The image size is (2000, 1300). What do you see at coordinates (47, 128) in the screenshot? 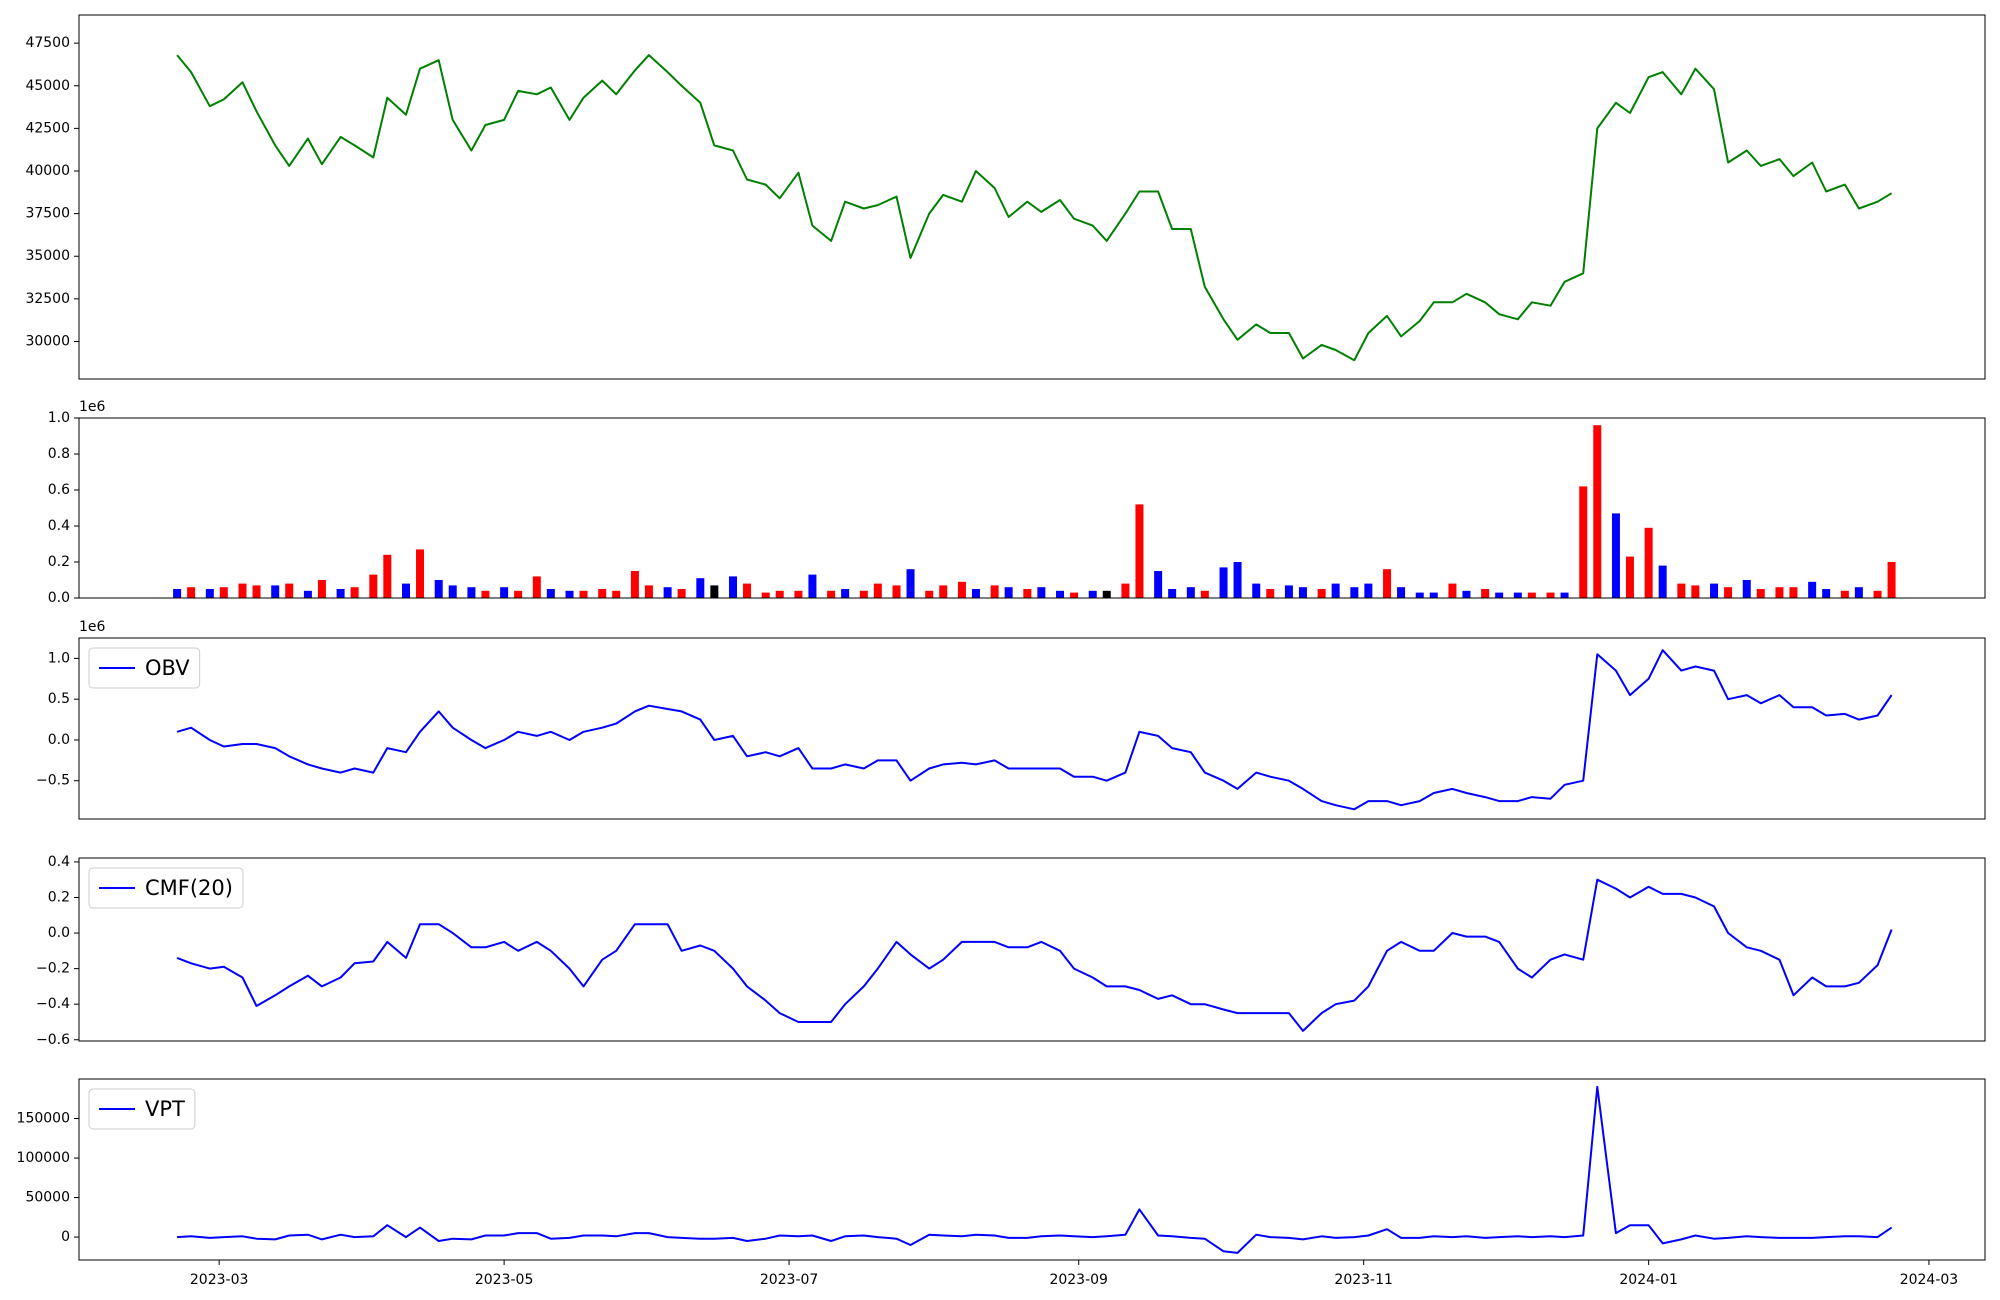
I see `y-tick-label: 42500` at bounding box center [47, 128].